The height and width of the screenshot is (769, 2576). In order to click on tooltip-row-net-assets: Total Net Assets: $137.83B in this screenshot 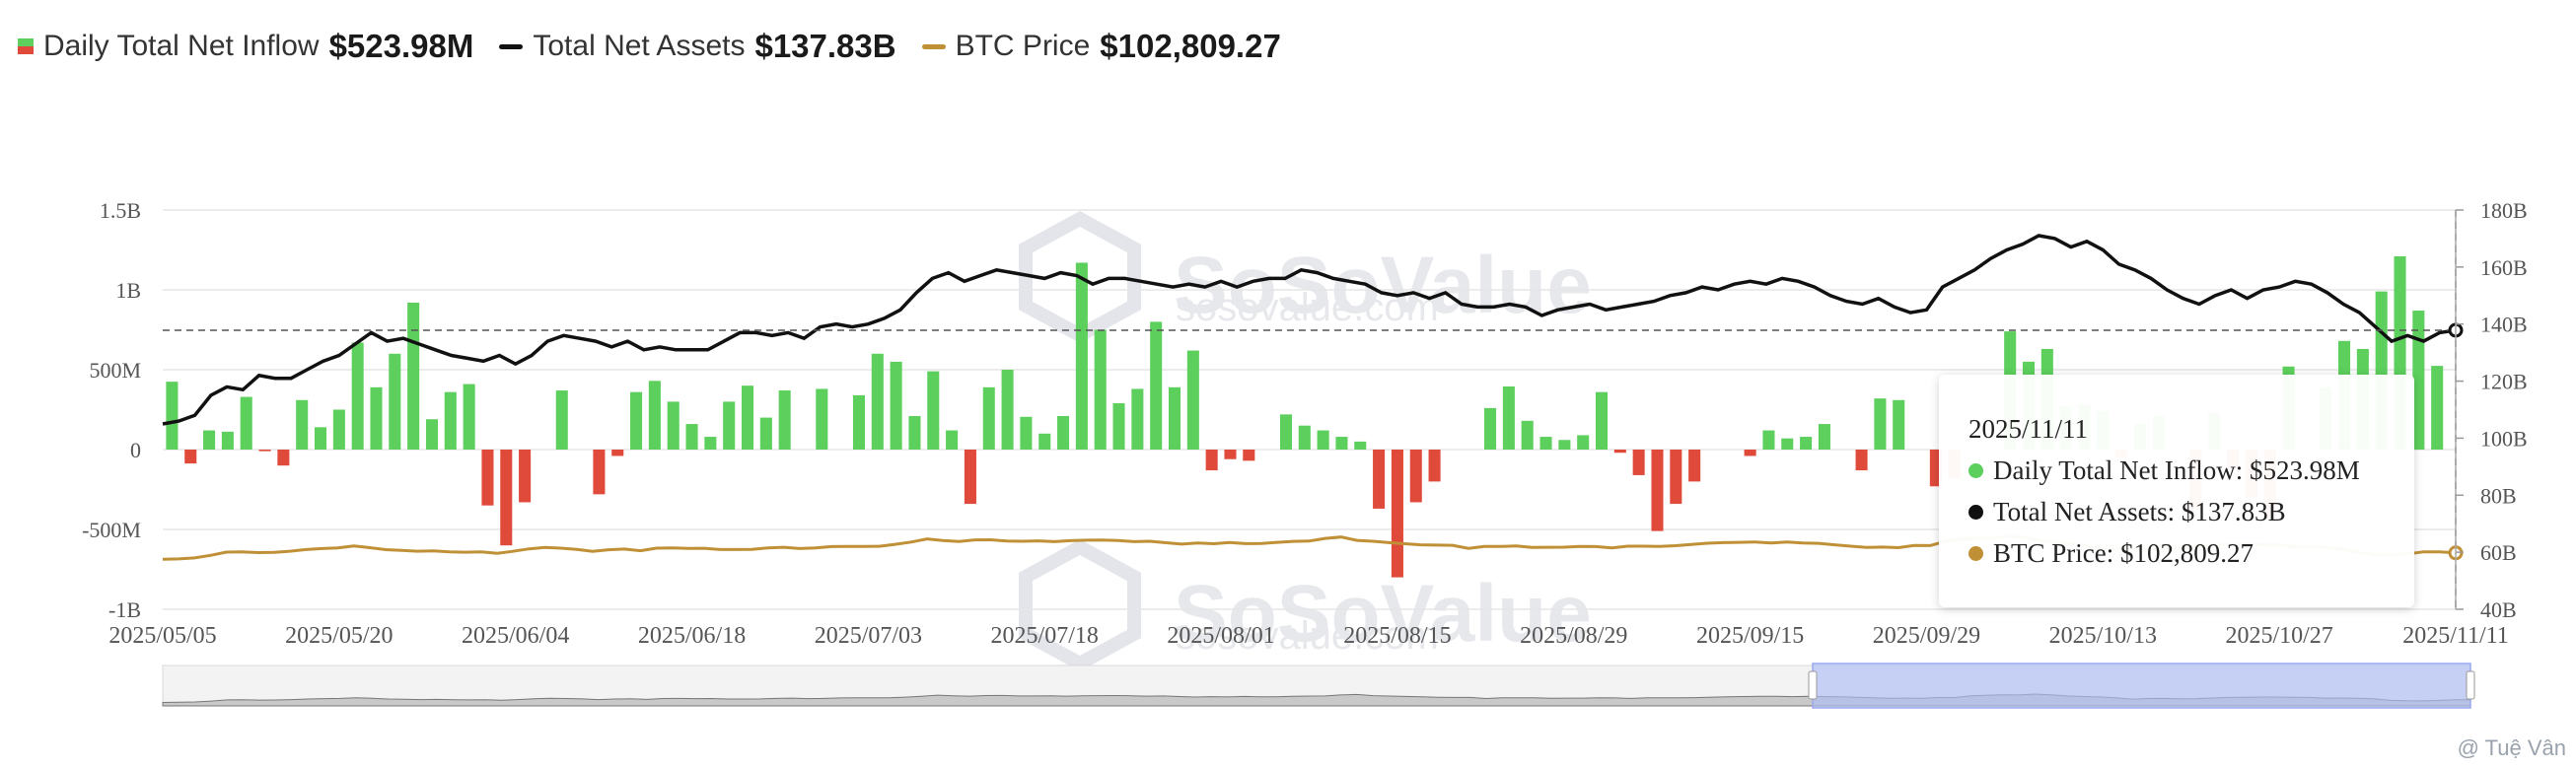, I will do `click(2127, 512)`.